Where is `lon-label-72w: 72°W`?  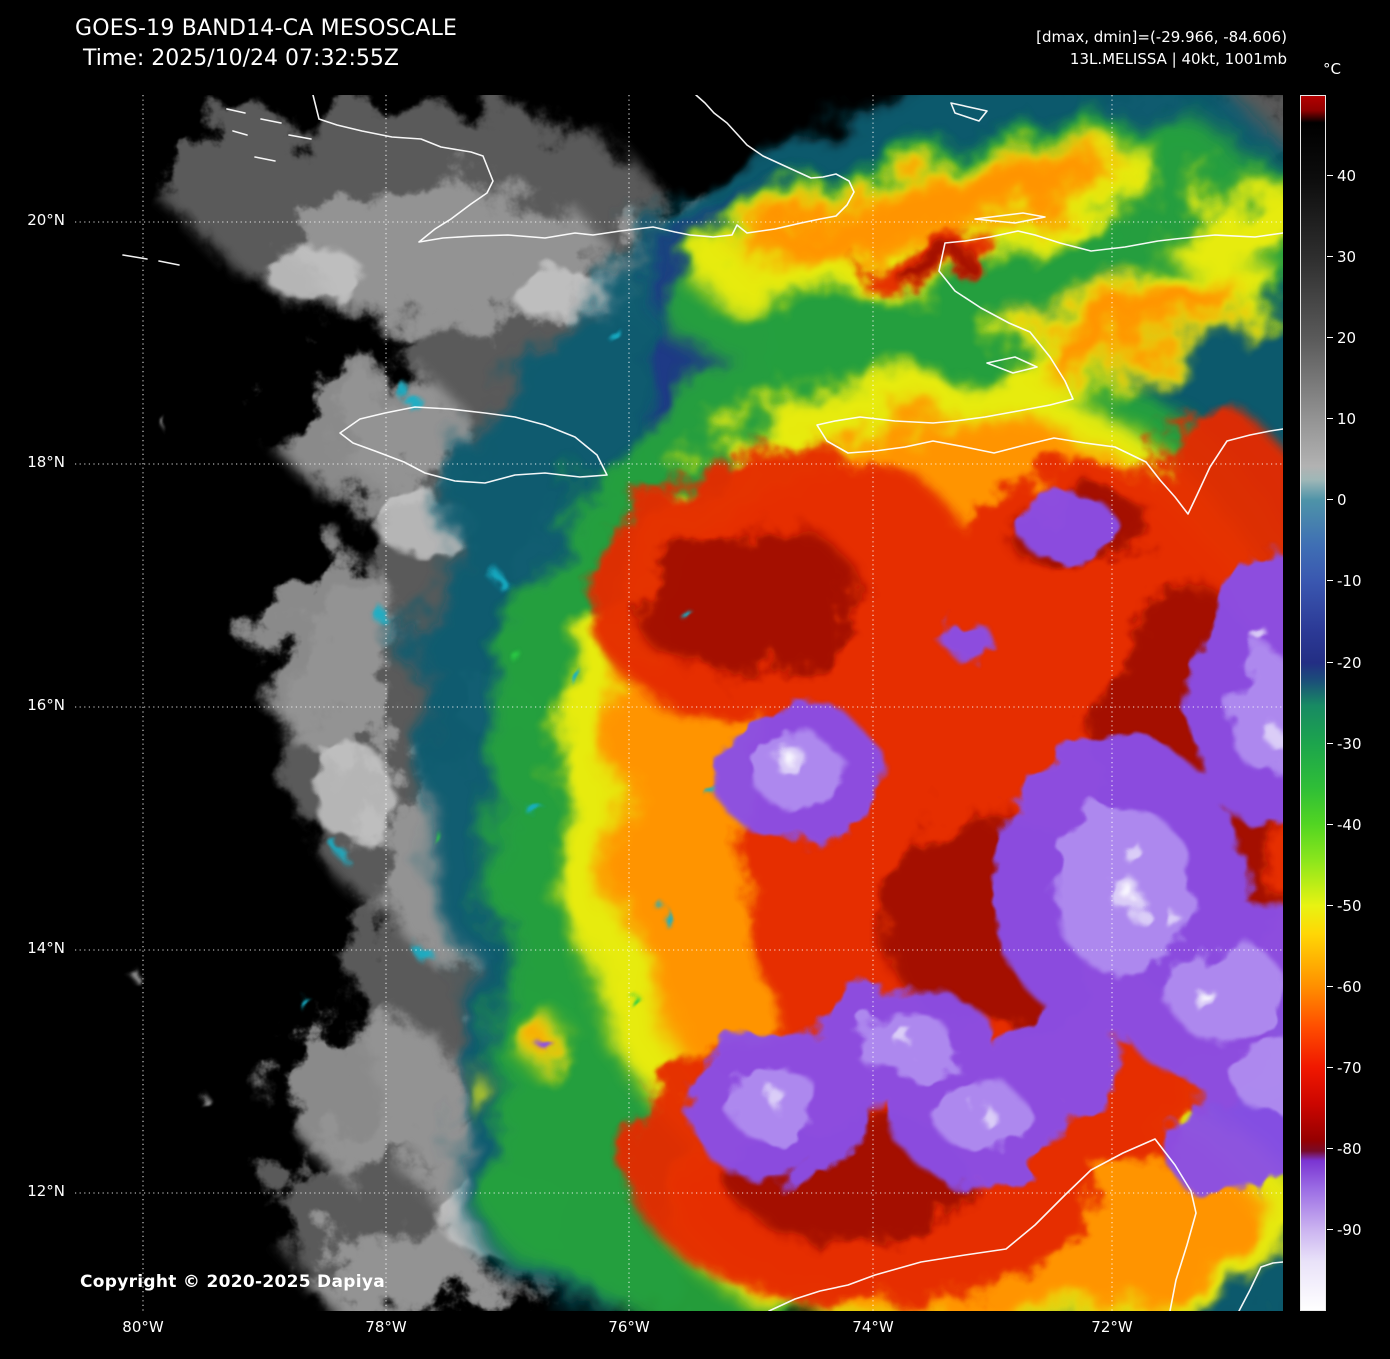
lon-label-72w: 72°W is located at coordinates (1112, 1327).